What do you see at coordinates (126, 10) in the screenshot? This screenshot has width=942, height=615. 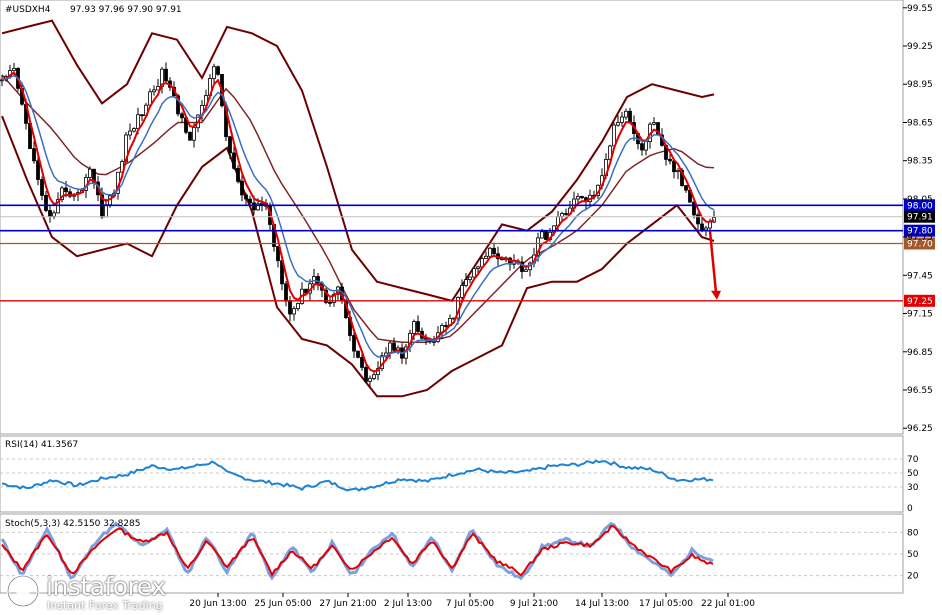 I see `ohlc-header: 97.93 97.96 97.90 97.91` at bounding box center [126, 10].